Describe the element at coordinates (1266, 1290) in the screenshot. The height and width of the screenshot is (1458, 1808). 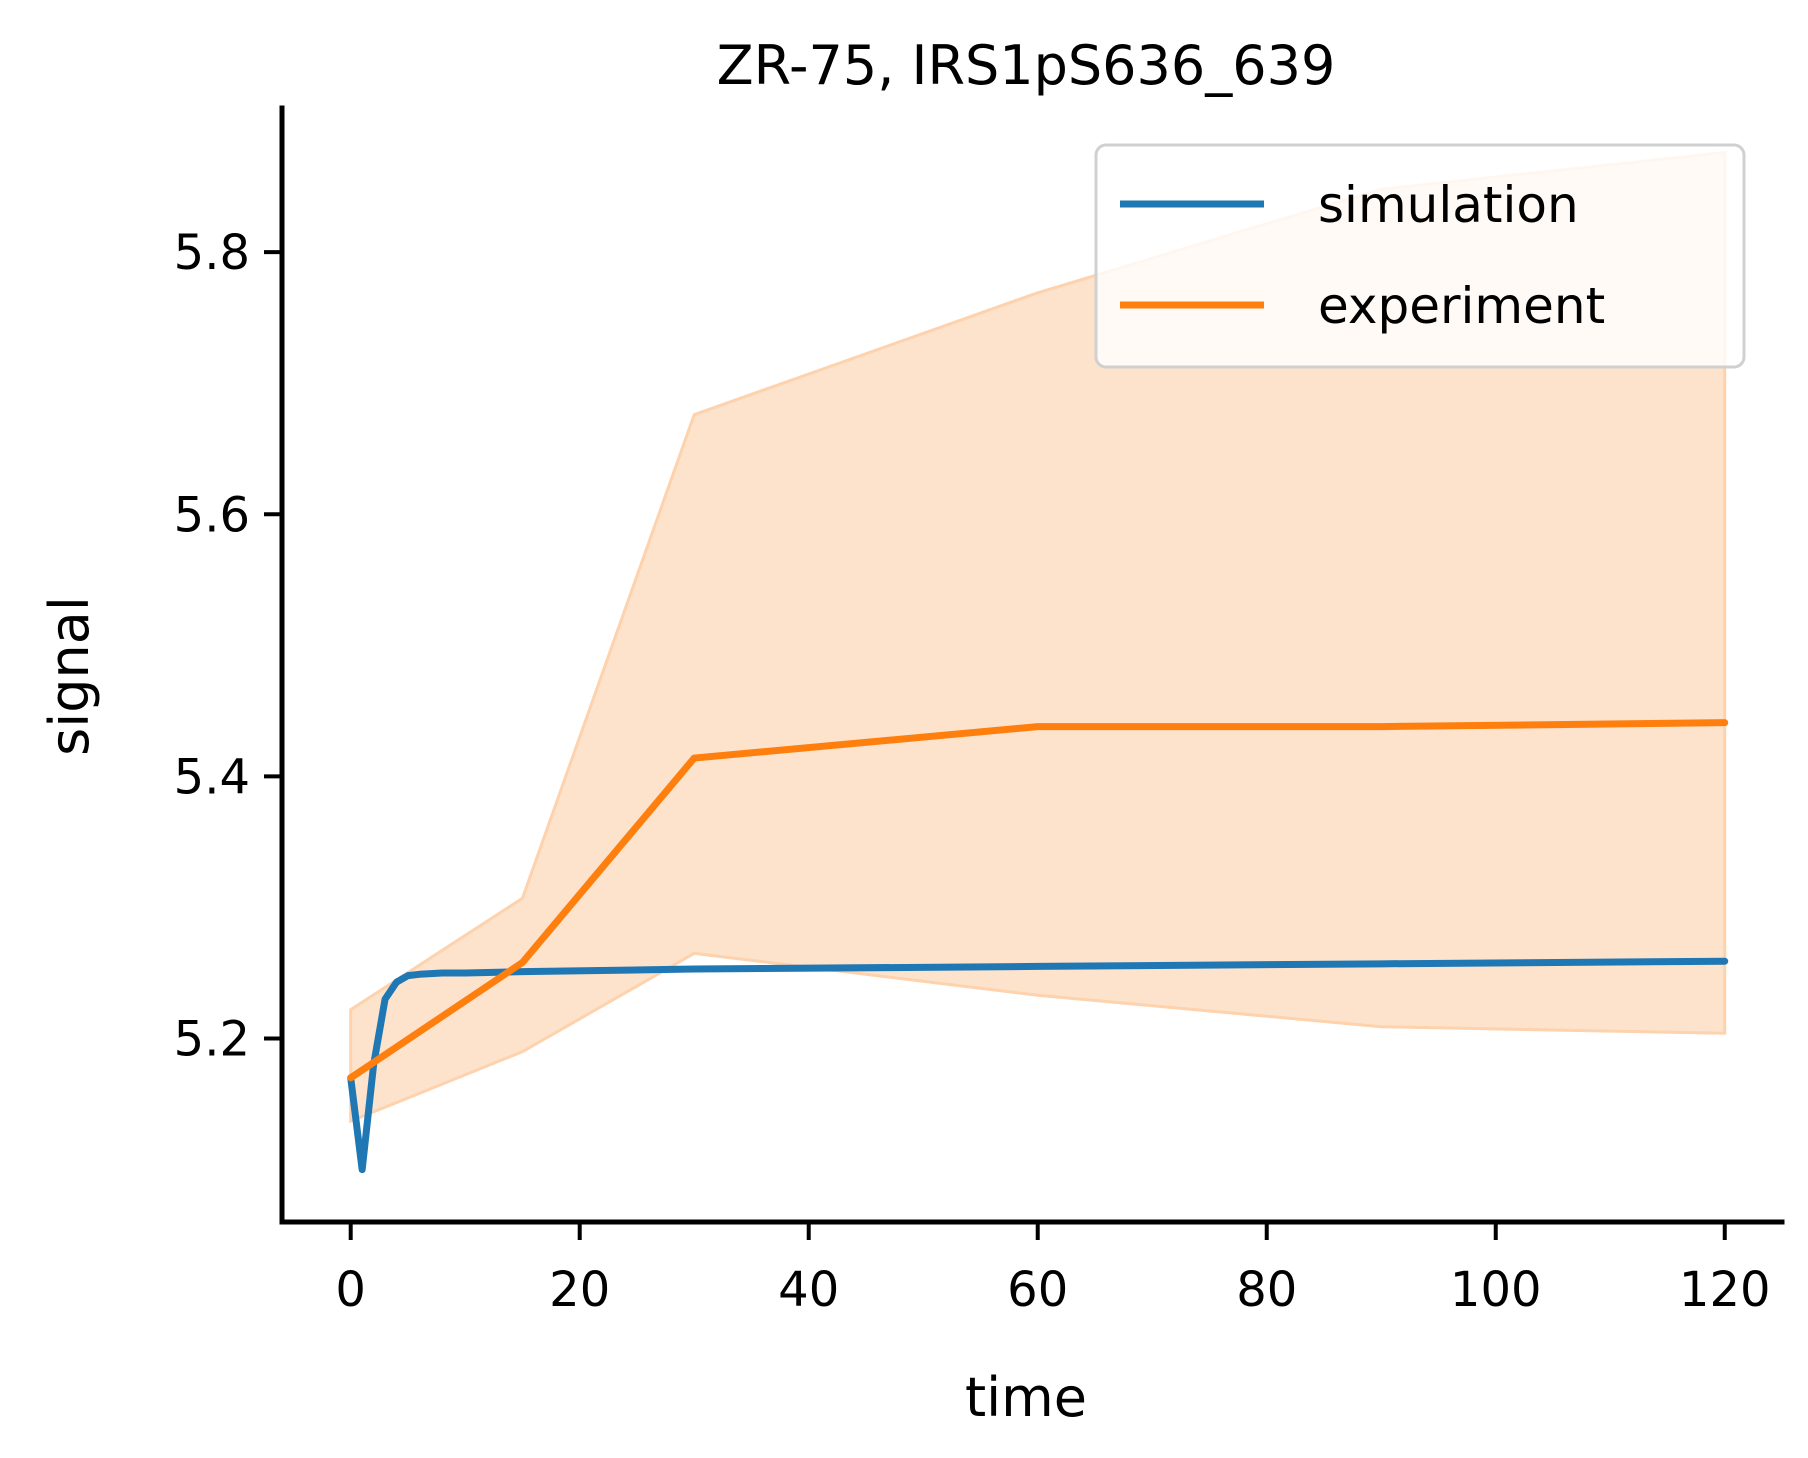
I see `x-tick-label: 80` at that location.